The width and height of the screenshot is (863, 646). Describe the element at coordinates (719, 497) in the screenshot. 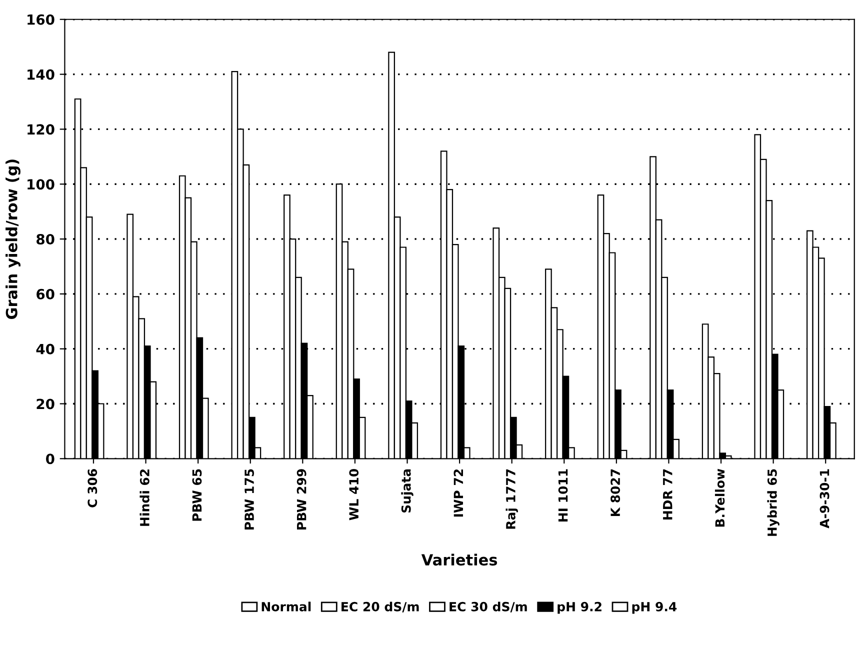

I see `x-tick-label: B.Yellow` at that location.